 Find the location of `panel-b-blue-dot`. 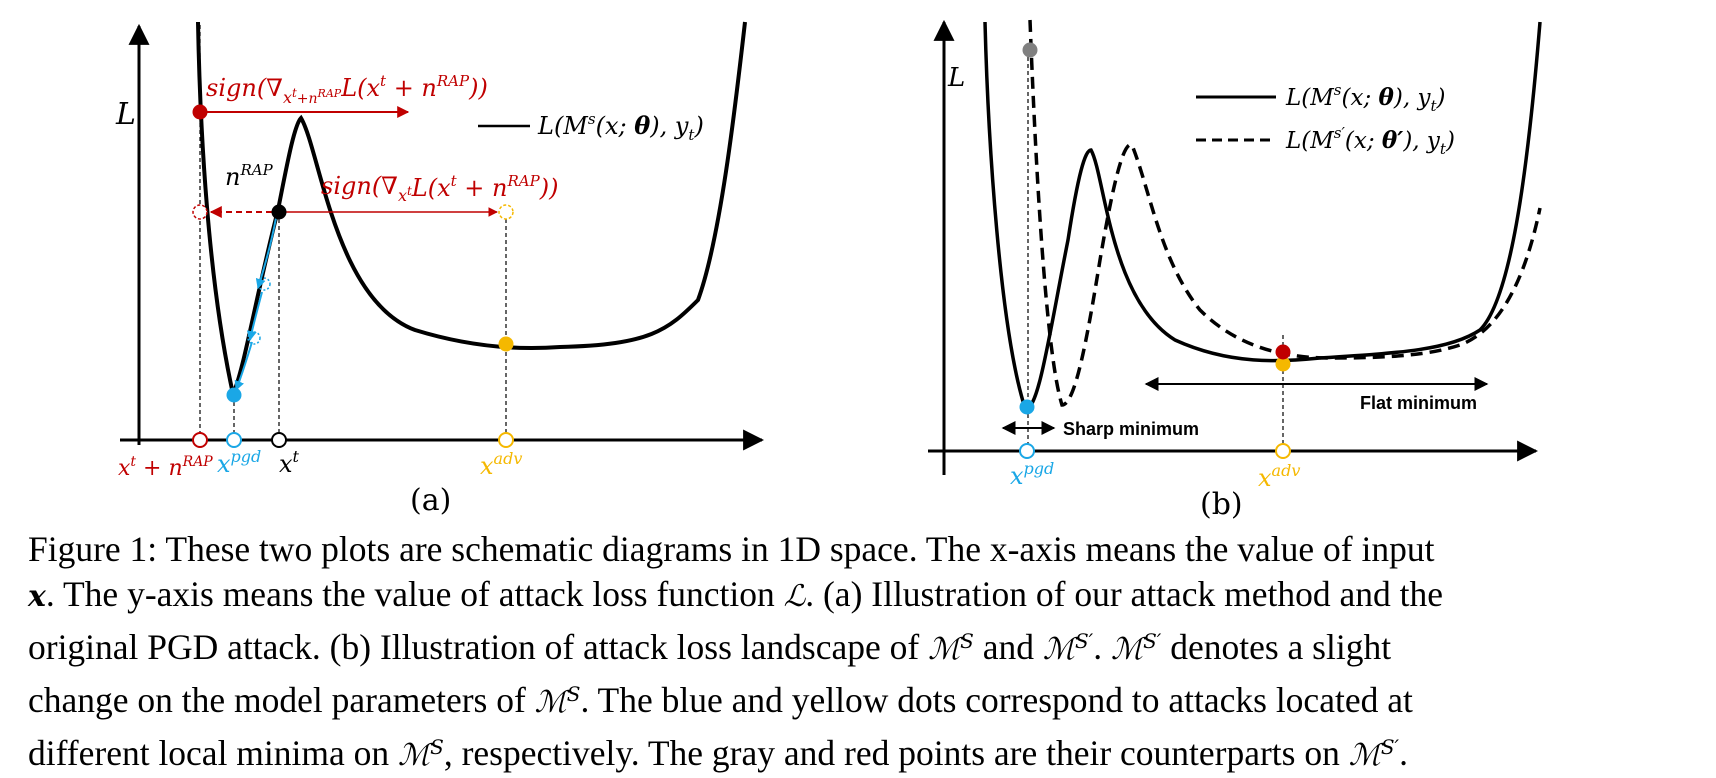

panel-b-blue-dot is located at coordinates (1027, 407).